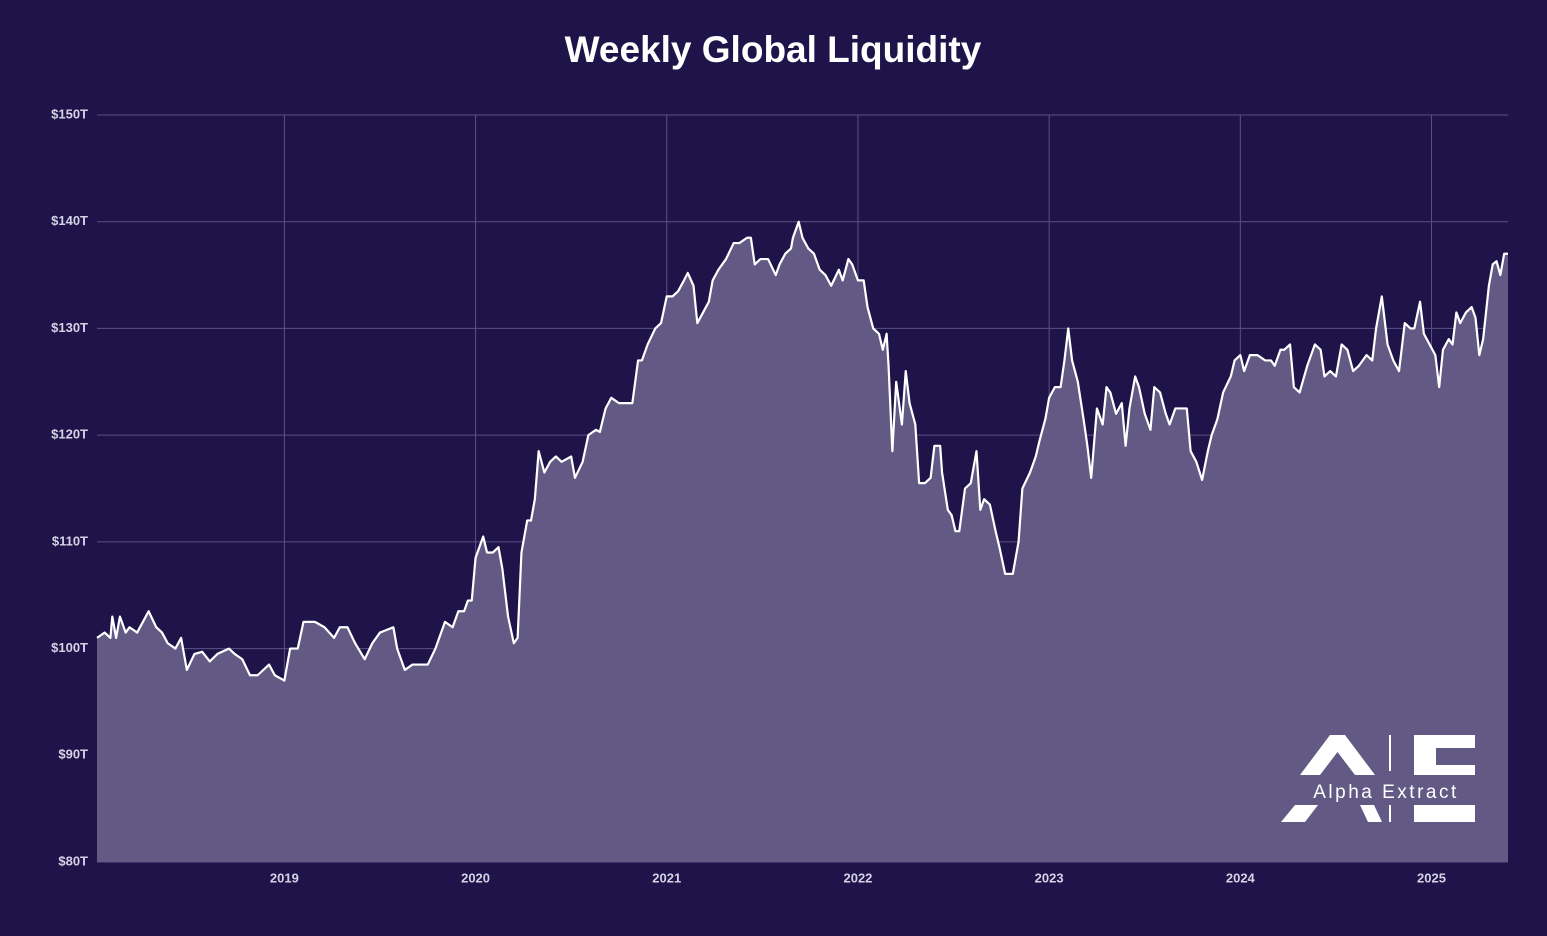  I want to click on y-tick-label: $90T, so click(73, 754).